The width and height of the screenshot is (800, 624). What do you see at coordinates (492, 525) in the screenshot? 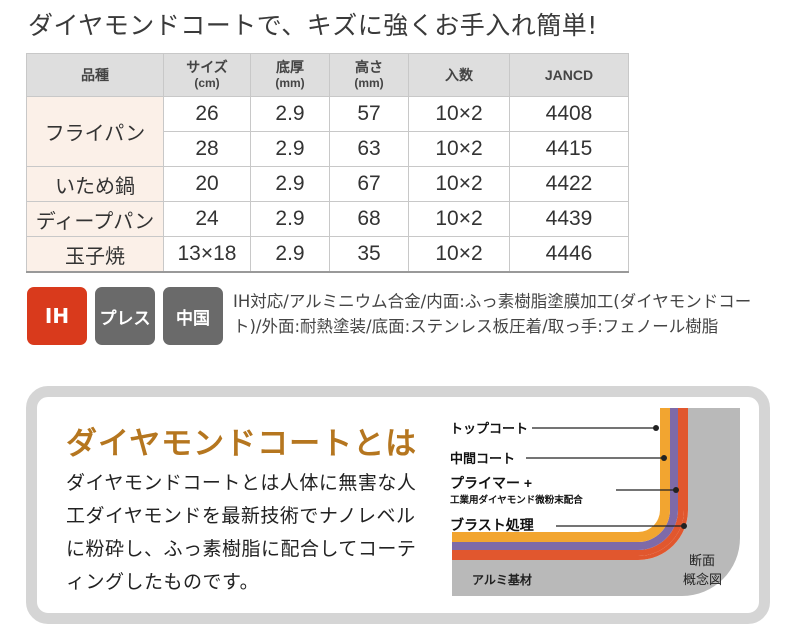
I see `label-blast: ブラスト処理` at bounding box center [492, 525].